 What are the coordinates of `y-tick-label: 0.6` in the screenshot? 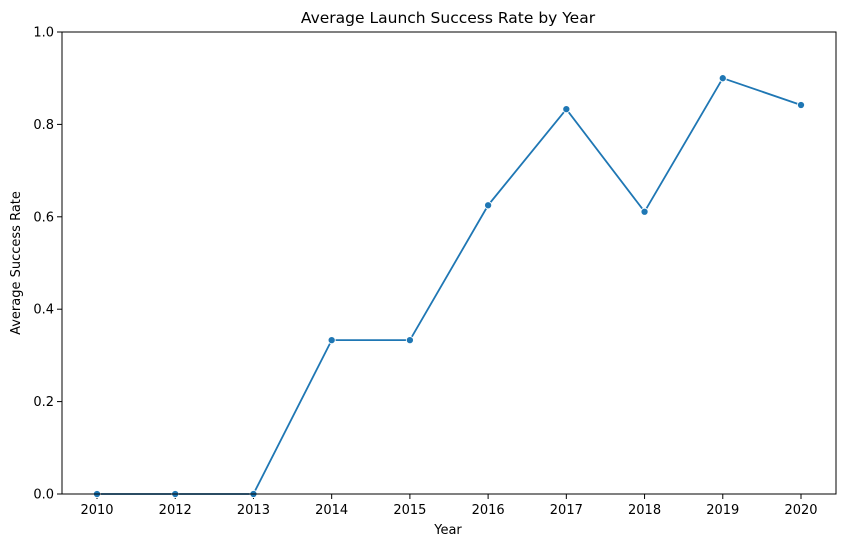 It's located at (43, 217).